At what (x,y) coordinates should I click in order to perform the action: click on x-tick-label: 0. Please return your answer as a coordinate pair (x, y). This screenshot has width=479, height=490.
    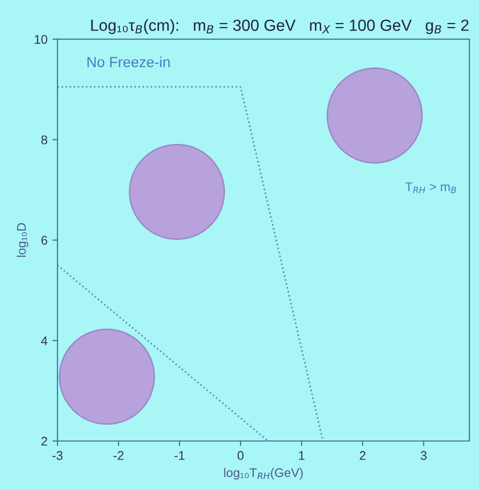
    Looking at the image, I should click on (241, 455).